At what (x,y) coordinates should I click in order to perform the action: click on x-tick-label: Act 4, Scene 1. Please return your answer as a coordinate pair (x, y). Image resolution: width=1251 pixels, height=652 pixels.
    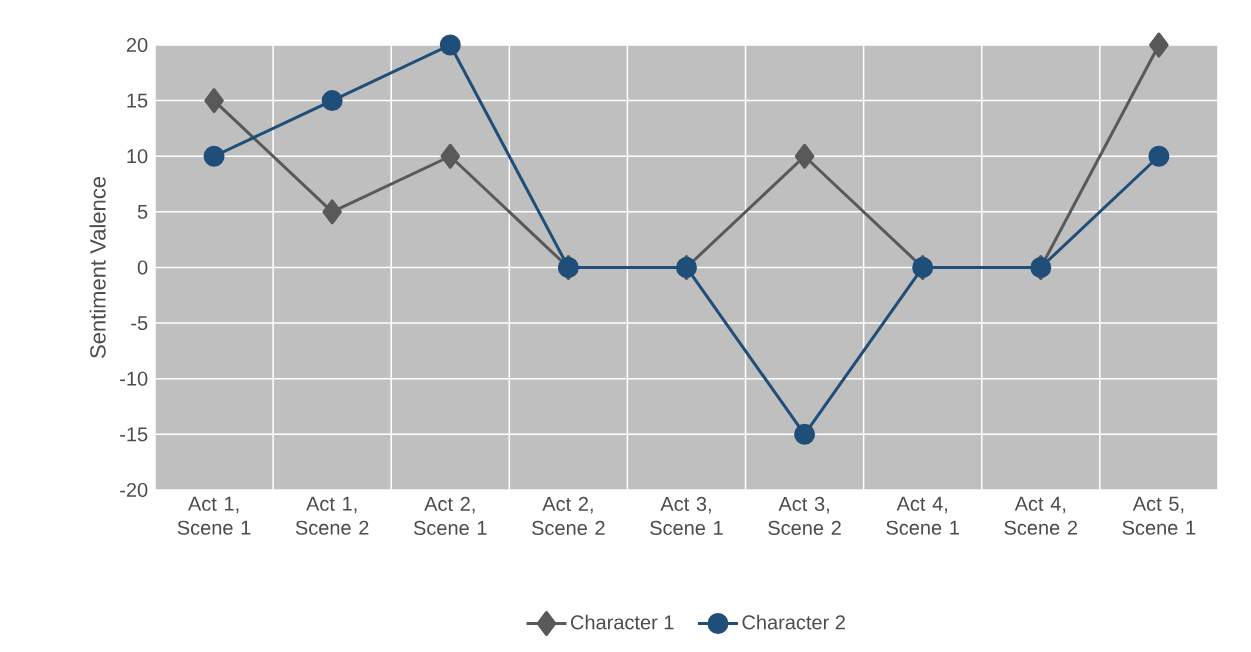
    Looking at the image, I should click on (922, 515).